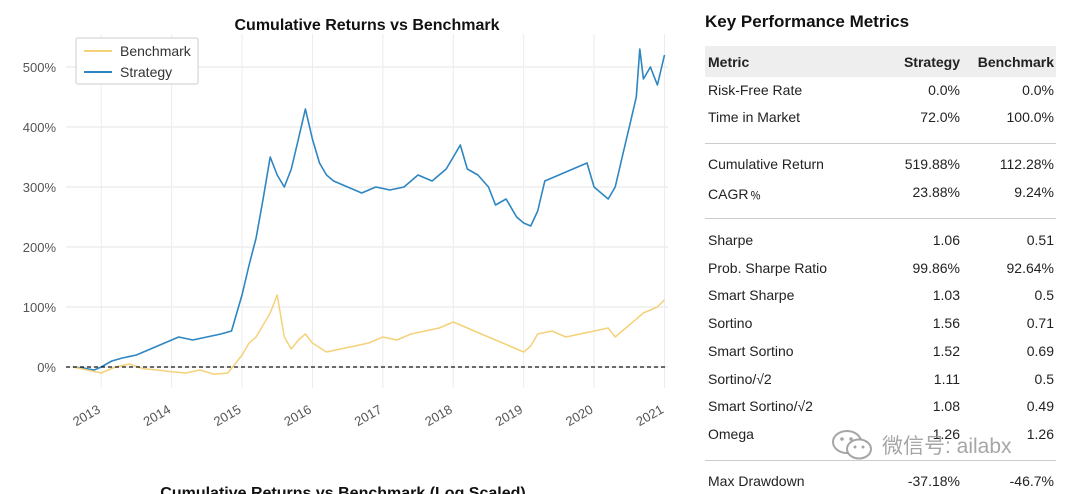 The width and height of the screenshot is (1080, 494). I want to click on metric-label: Sharpe, so click(731, 240).